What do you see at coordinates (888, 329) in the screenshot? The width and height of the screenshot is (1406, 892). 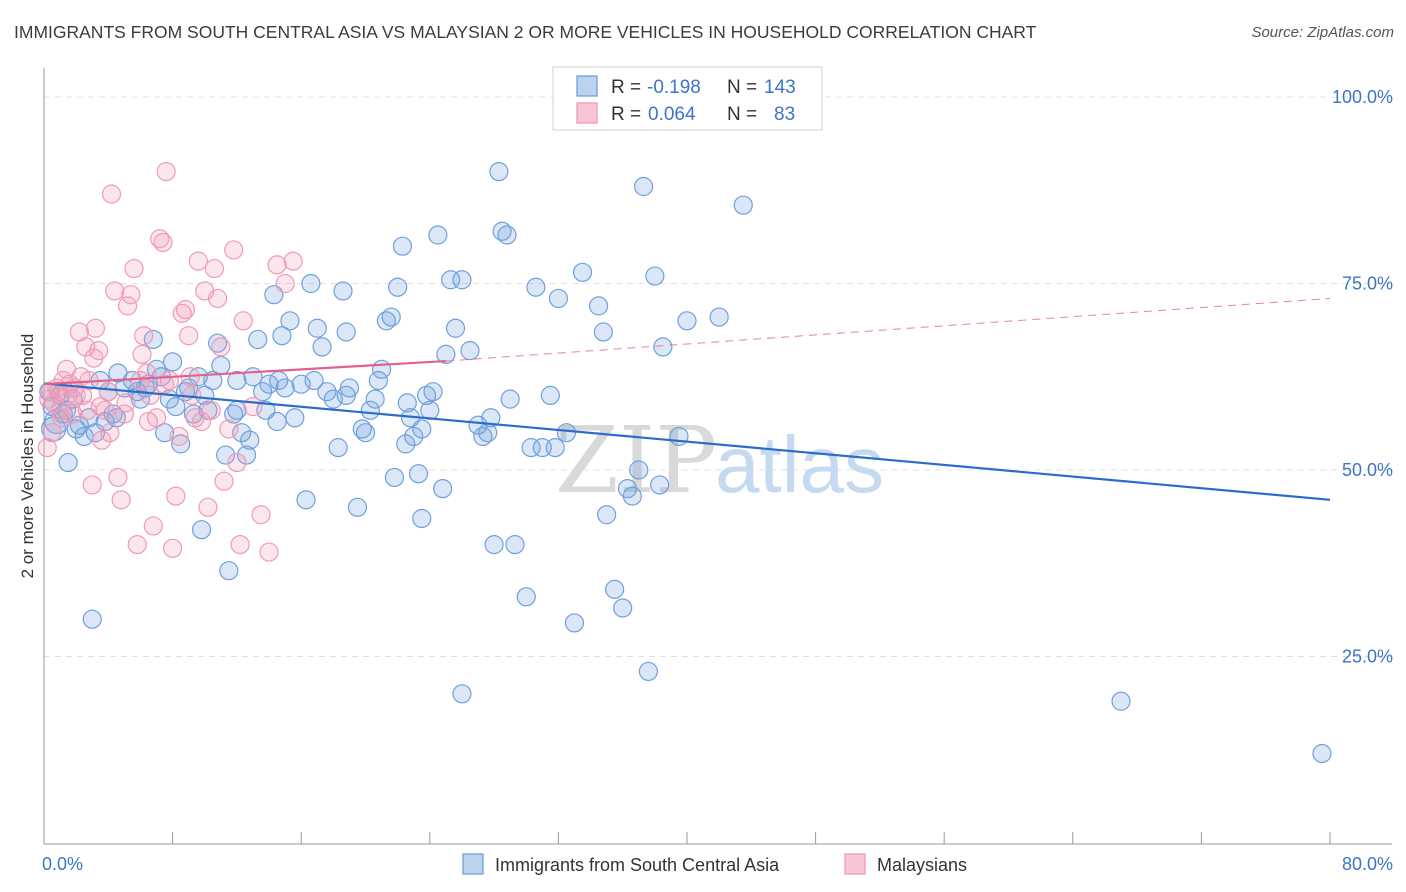 I see `trend-line-pink-extension` at bounding box center [888, 329].